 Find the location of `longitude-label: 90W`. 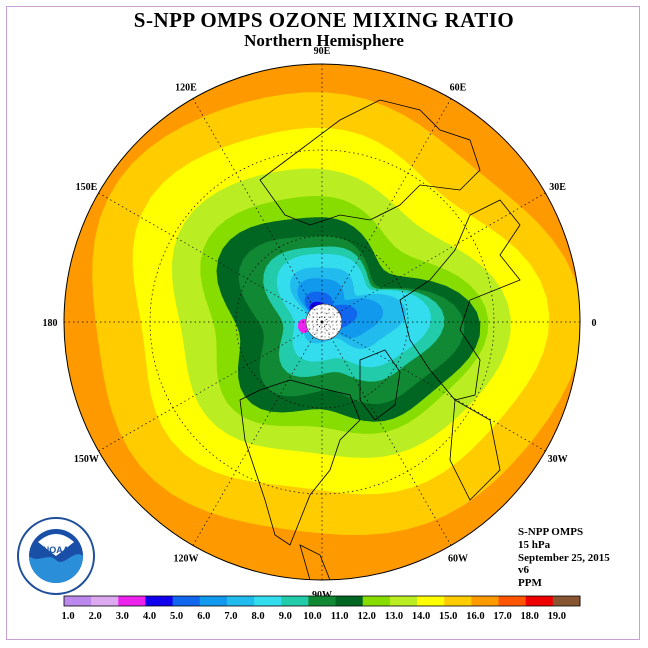

longitude-label: 90W is located at coordinates (322, 595).